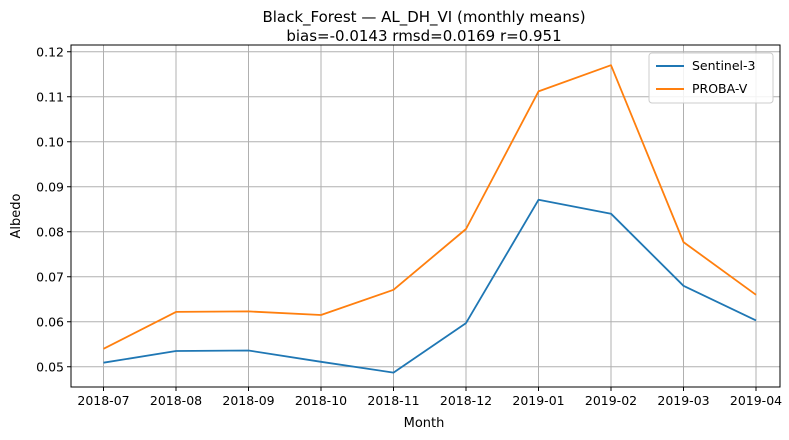 This screenshot has height=440, width=789. What do you see at coordinates (611, 400) in the screenshot?
I see `x-tick-label: 2019-02` at bounding box center [611, 400].